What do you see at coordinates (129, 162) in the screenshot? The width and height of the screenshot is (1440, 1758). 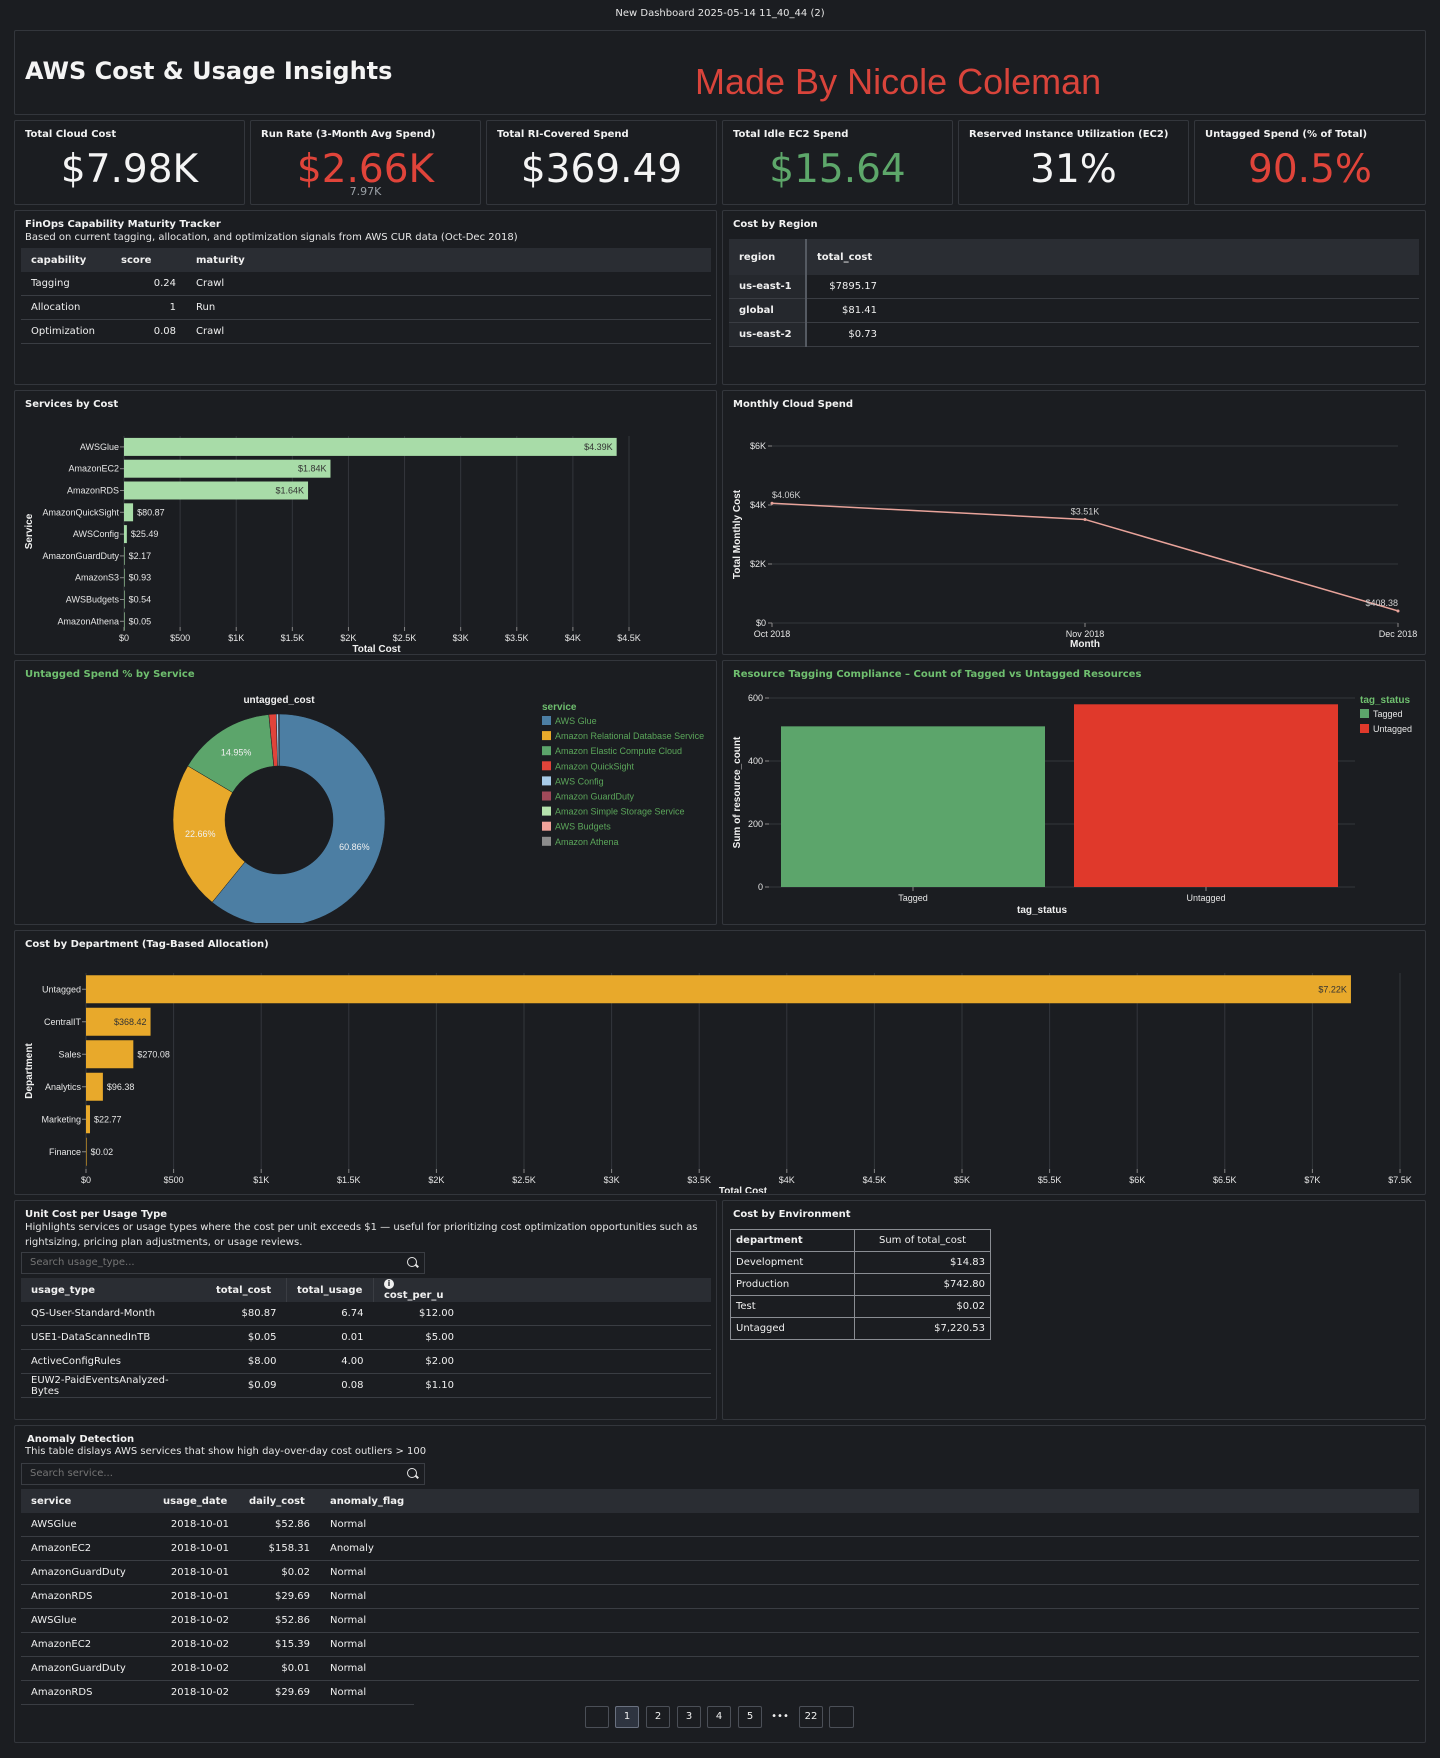 I see `kpi-card-total-cloud-cost: Total Cloud Cost $7.98K` at bounding box center [129, 162].